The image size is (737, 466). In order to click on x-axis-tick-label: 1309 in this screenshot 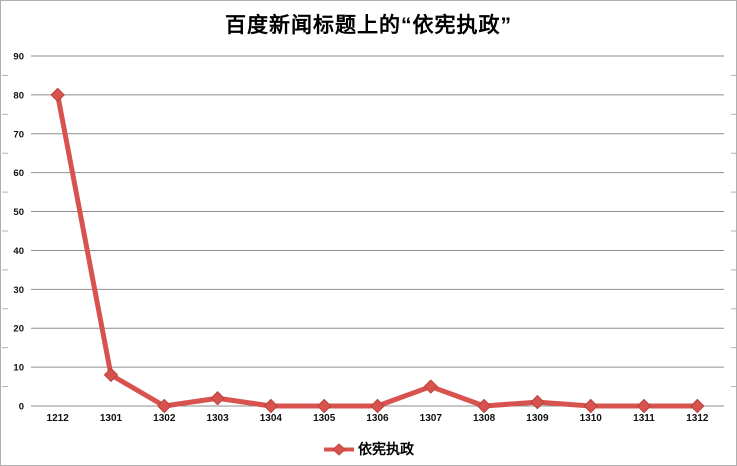, I will do `click(537, 418)`.